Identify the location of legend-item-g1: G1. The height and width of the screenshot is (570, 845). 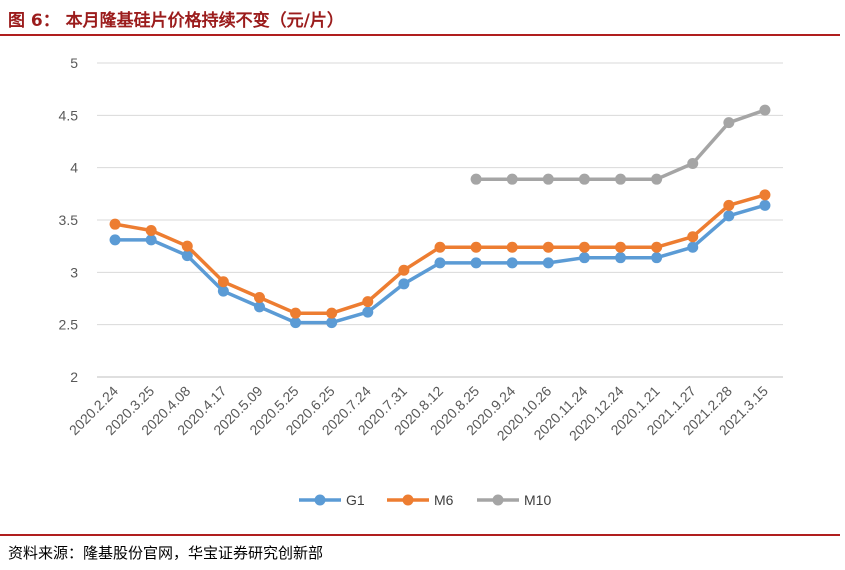
(332, 500).